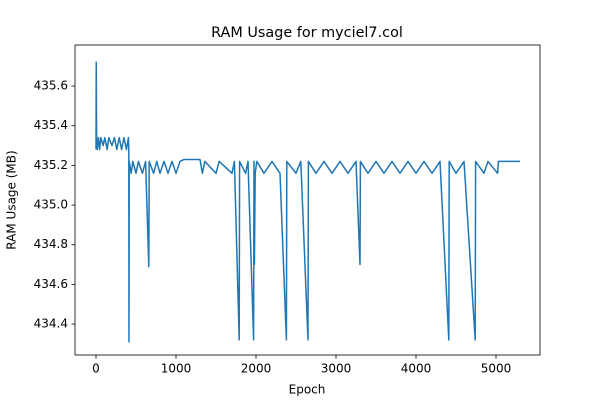 The width and height of the screenshot is (600, 400). Describe the element at coordinates (96, 369) in the screenshot. I see `x-tick-label: 0` at that location.